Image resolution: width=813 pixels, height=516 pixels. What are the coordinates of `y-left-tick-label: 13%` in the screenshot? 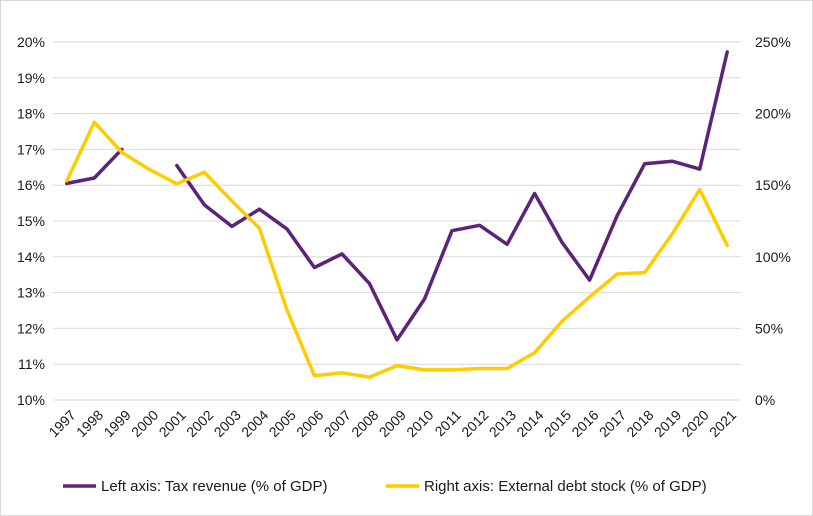 It's located at (31, 293).